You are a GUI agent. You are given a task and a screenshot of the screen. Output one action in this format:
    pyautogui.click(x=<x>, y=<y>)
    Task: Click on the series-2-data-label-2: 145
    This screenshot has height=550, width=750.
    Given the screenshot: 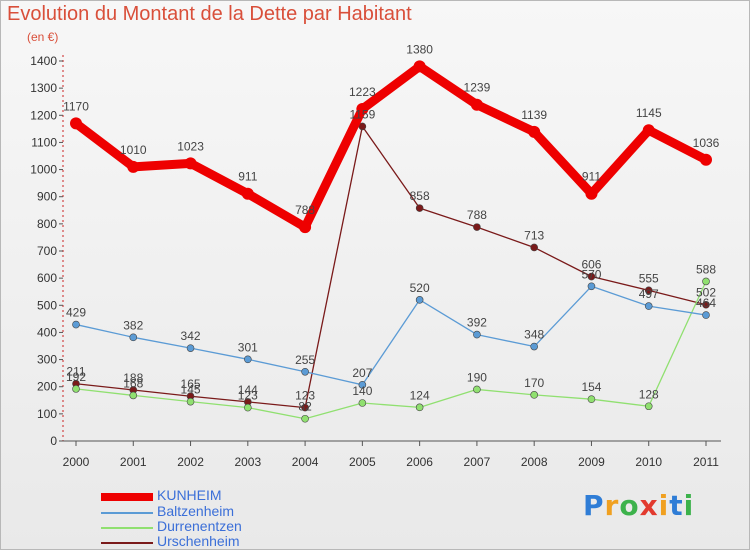 What is the action you would take?
    pyautogui.click(x=191, y=390)
    